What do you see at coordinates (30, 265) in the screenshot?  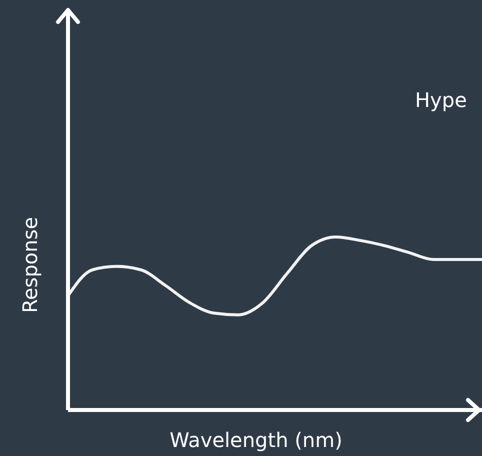 I see `y-axis-title: Response` at bounding box center [30, 265].